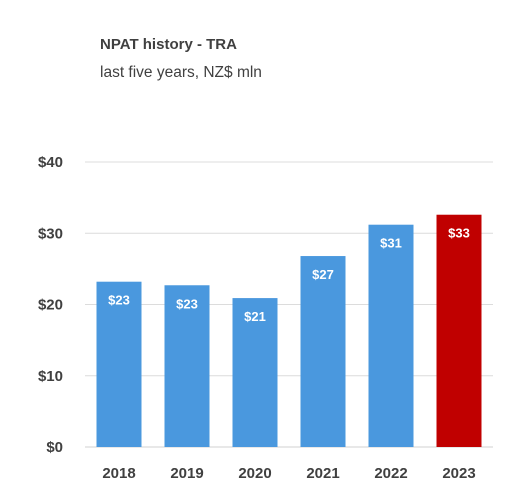  What do you see at coordinates (390, 473) in the screenshot?
I see `x-tick-label-2022: 2022` at bounding box center [390, 473].